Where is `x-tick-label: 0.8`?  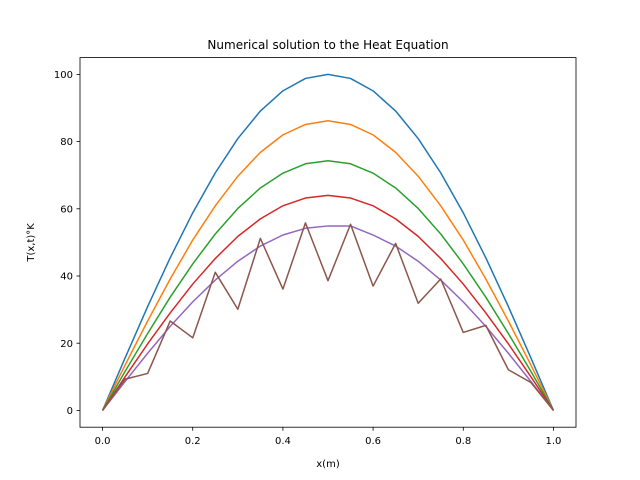 x-tick-label: 0.8 is located at coordinates (463, 441).